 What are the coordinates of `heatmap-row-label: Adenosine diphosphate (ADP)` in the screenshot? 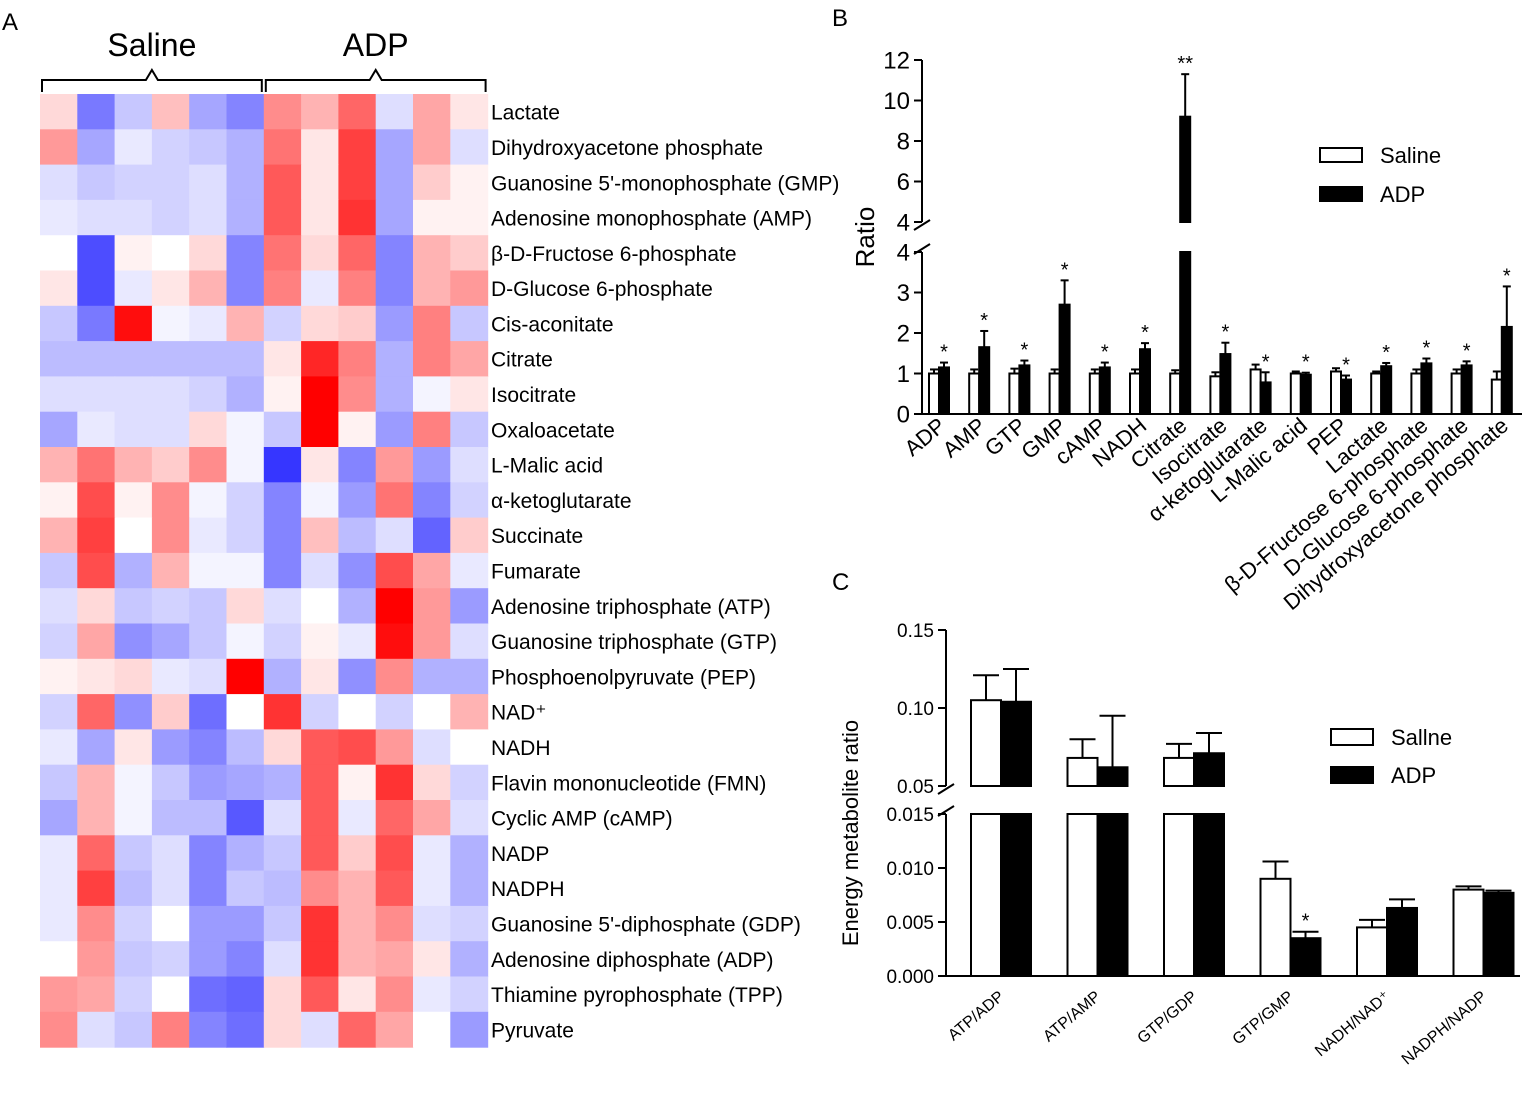 It's located at (632, 960).